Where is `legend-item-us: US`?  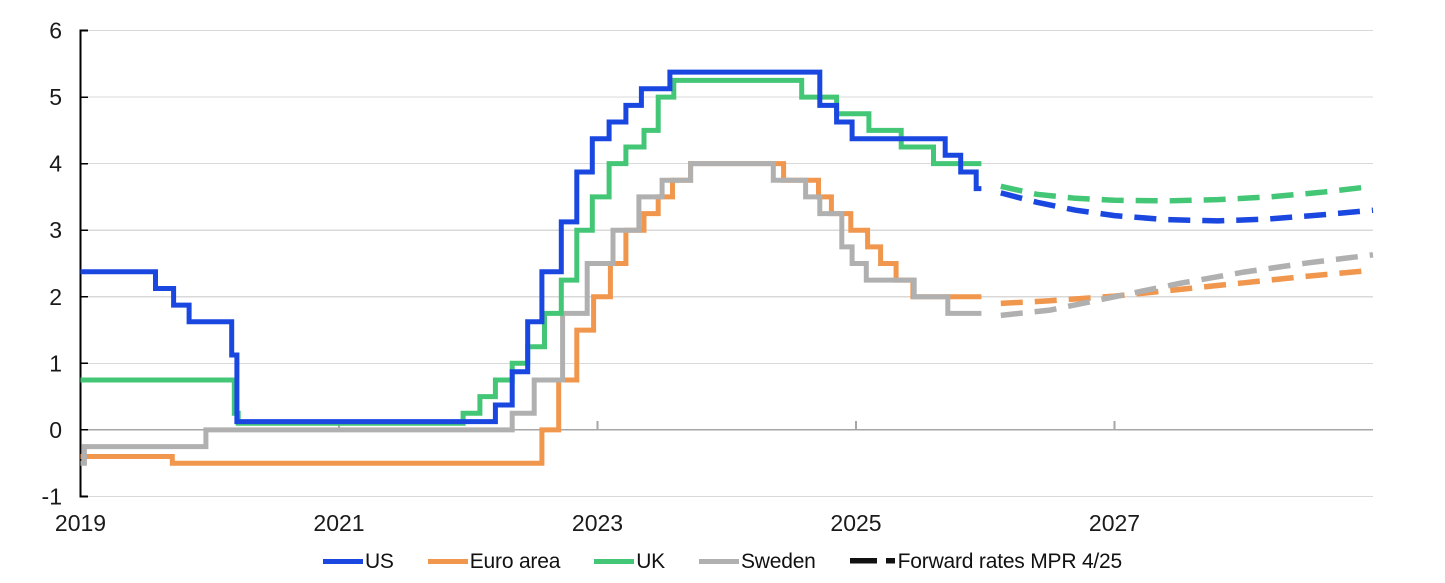 legend-item-us: US is located at coordinates (358, 561).